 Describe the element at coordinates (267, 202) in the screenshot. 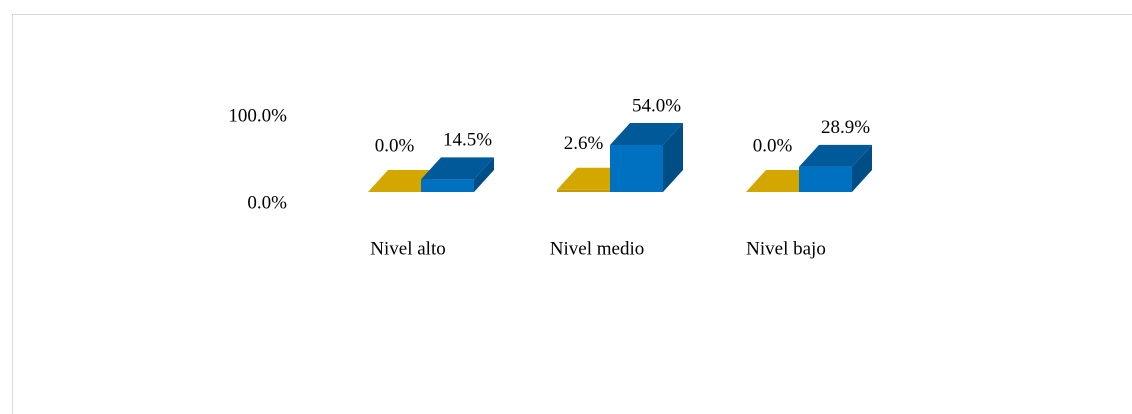

I see `y-tick-label: 0.0%` at that location.